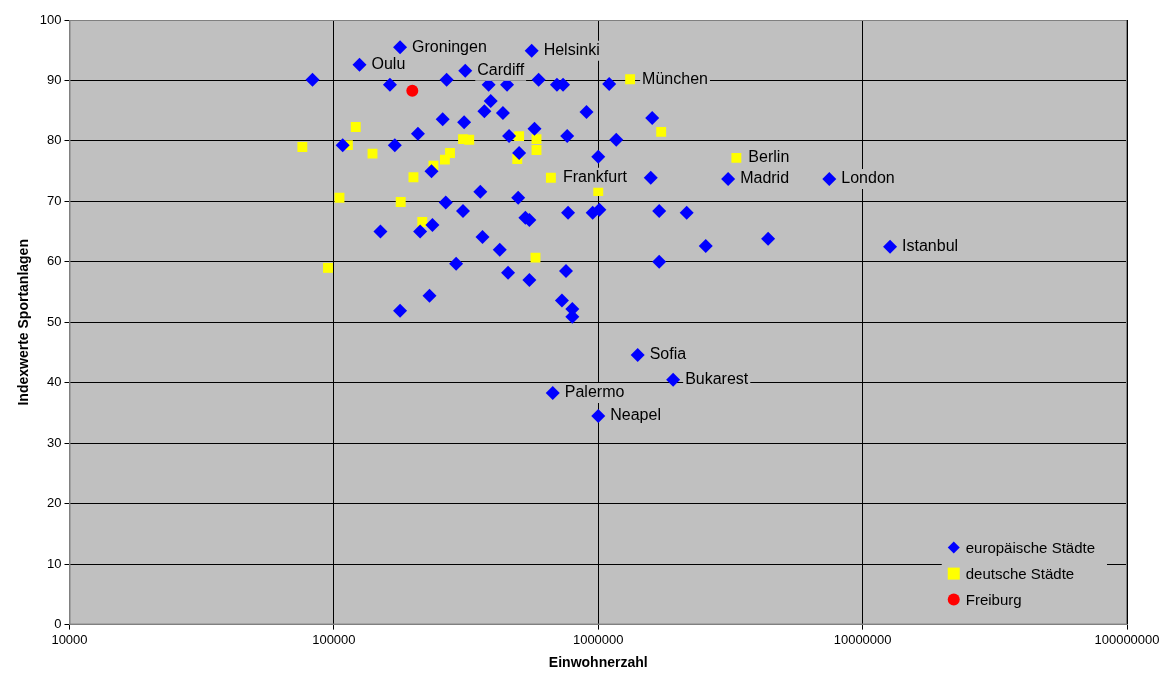 The height and width of the screenshot is (688, 1175). What do you see at coordinates (54, 80) in the screenshot?
I see `y-tick-label: 90` at bounding box center [54, 80].